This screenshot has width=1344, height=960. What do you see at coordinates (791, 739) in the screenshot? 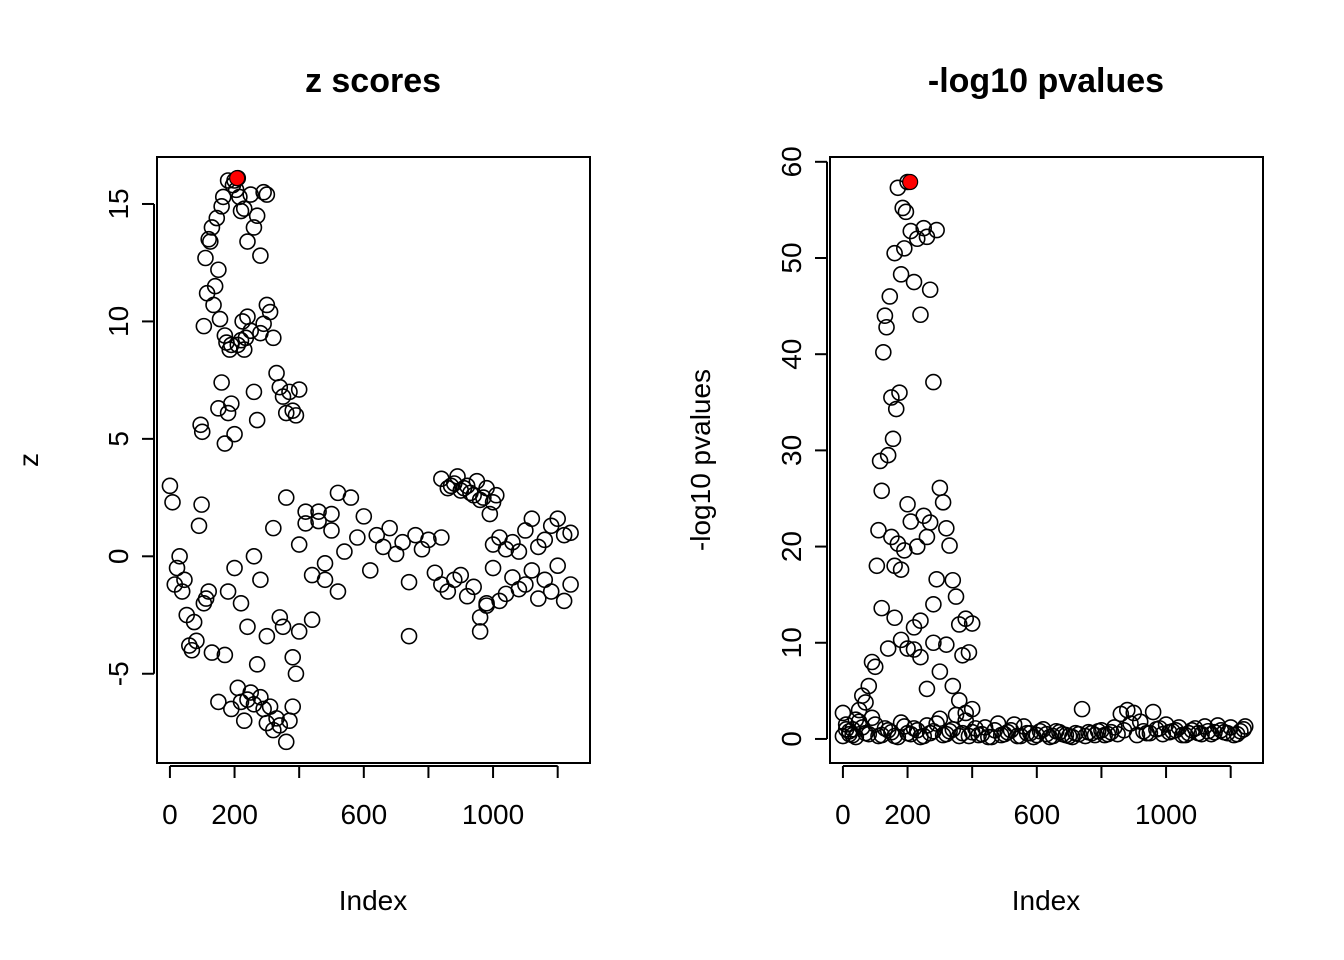
I see `y-tick-label: 0` at bounding box center [791, 739].